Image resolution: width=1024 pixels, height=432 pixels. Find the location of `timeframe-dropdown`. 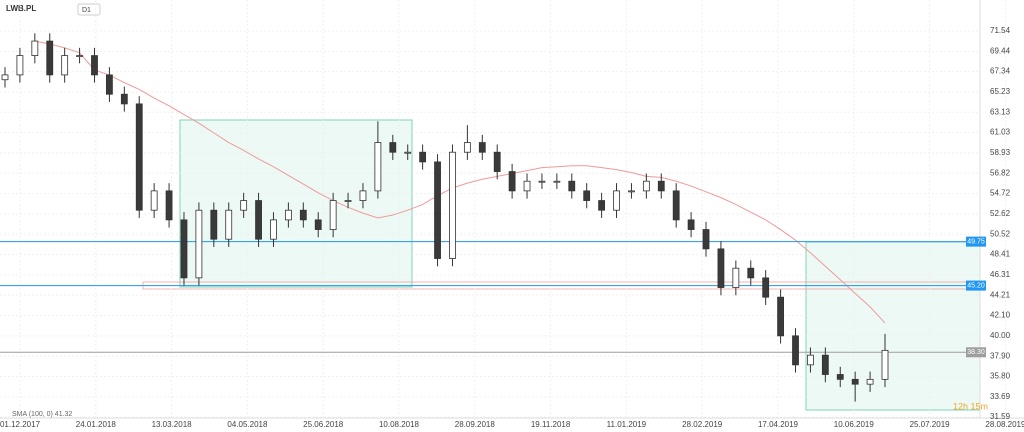

timeframe-dropdown is located at coordinates (89, 9).